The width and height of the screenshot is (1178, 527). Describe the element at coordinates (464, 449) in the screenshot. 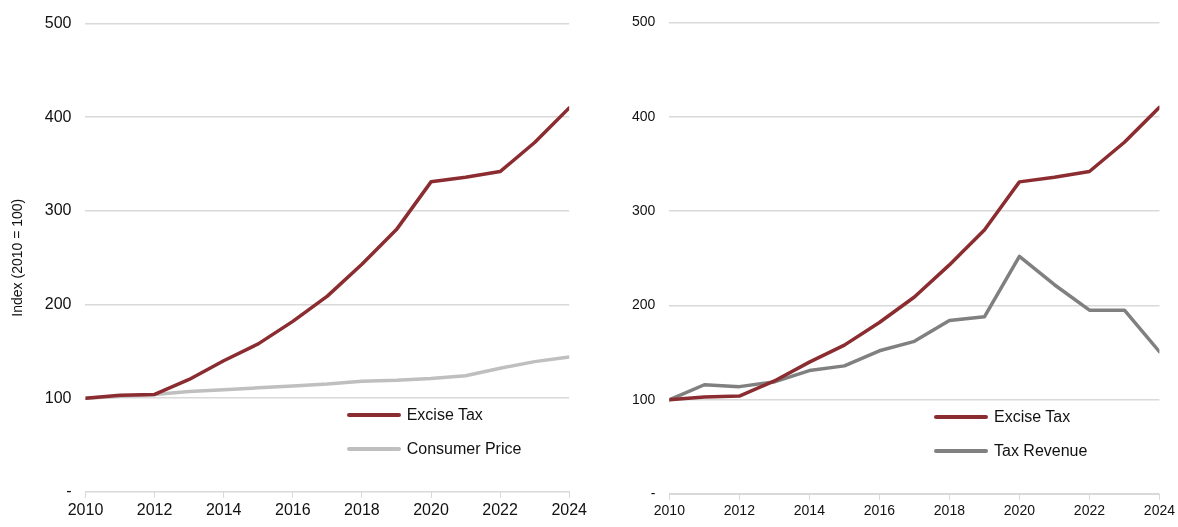

I see `legend-label: Consumer Price` at that location.